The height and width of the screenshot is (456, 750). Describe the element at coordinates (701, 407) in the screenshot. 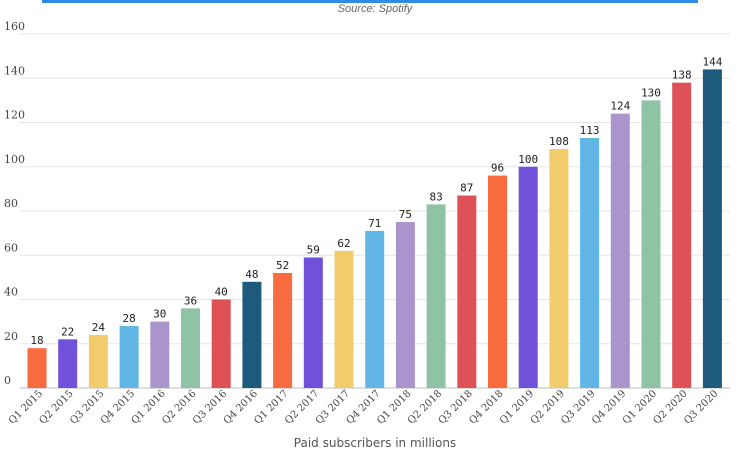

I see `x-tick-label: Q3 2020` at that location.